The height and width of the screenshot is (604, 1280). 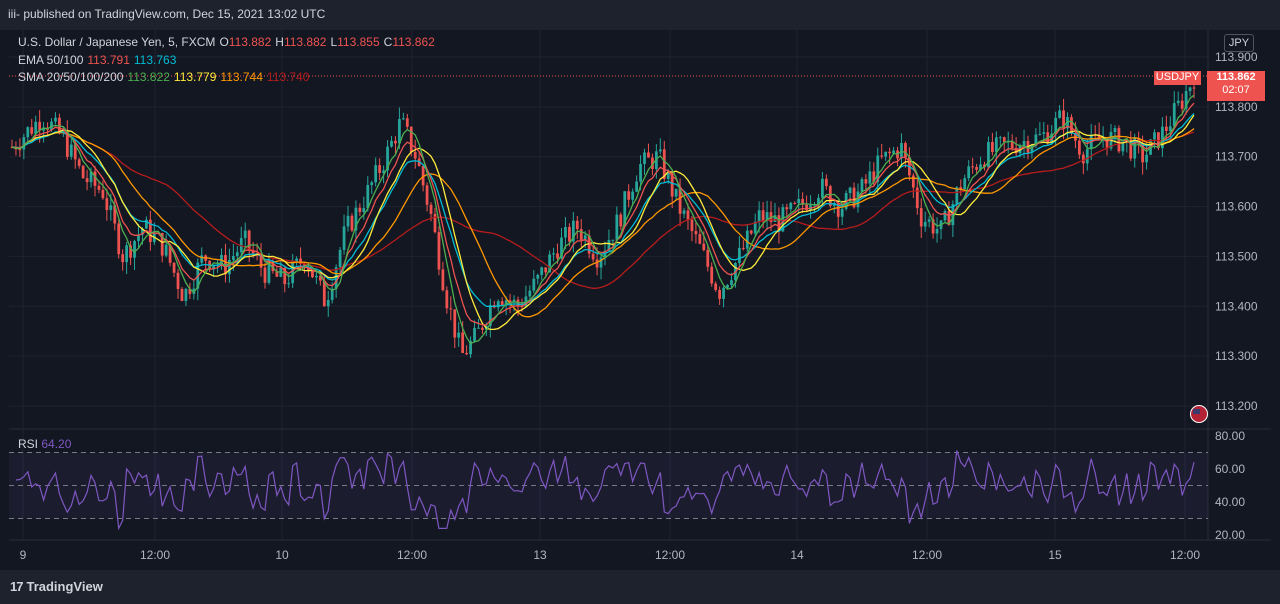 What do you see at coordinates (17, 586) in the screenshot?
I see `tv-logo-icon: 17` at bounding box center [17, 586].